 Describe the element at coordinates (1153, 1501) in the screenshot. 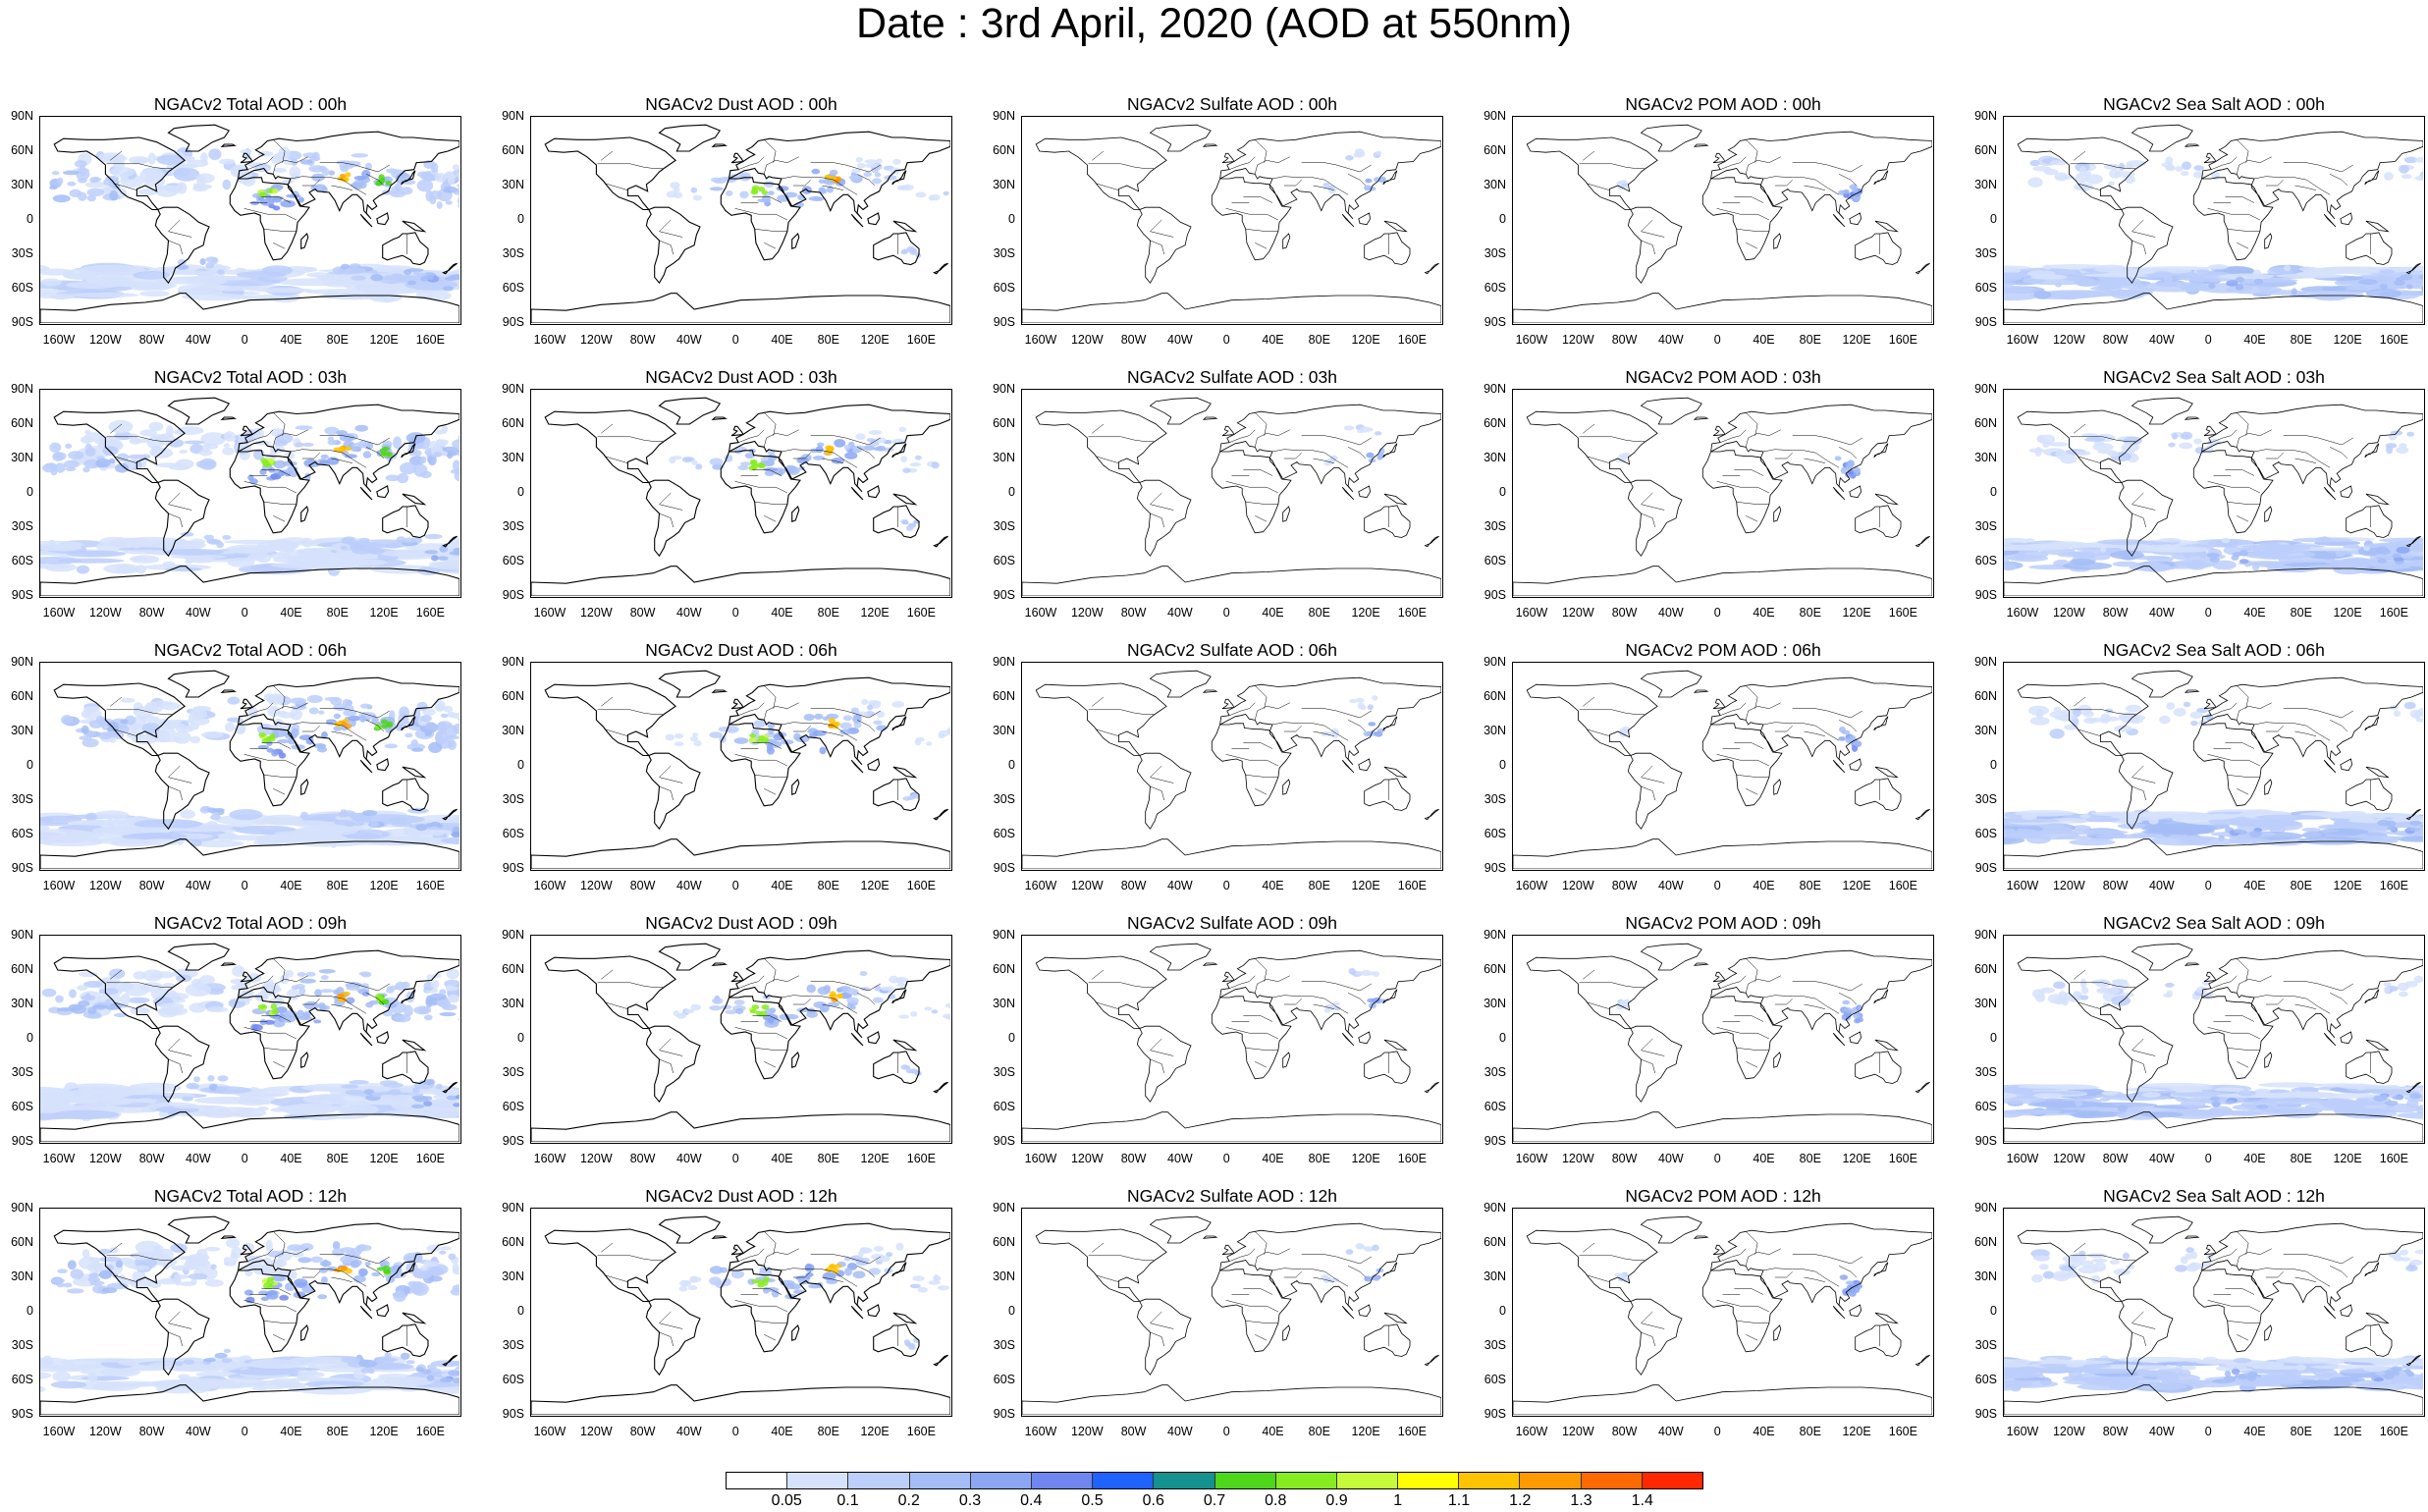

I see `colorbar-label: 0.6` at that location.